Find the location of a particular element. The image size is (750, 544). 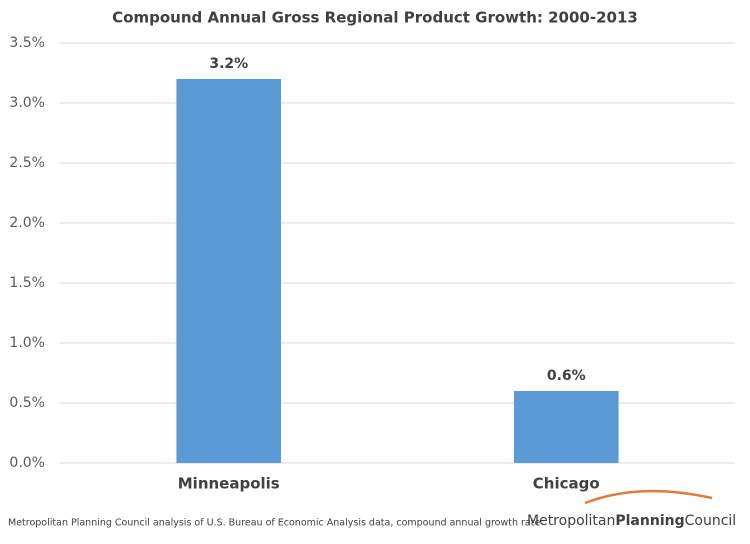

x-tick-label: Chicago is located at coordinates (566, 484).